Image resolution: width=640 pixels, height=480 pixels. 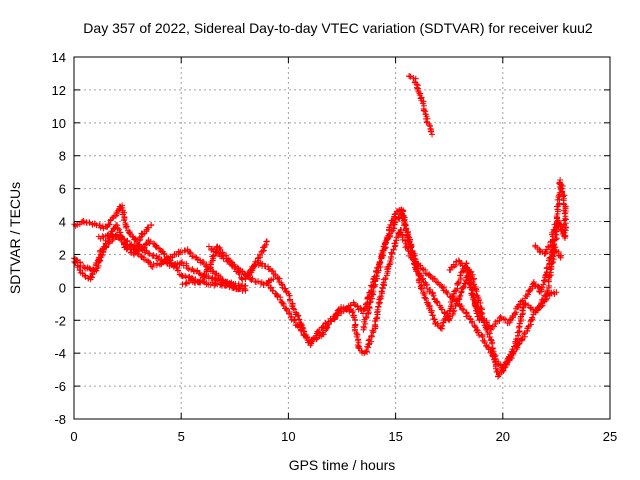 What do you see at coordinates (421, 105) in the screenshot?
I see `series-track-l` at bounding box center [421, 105].